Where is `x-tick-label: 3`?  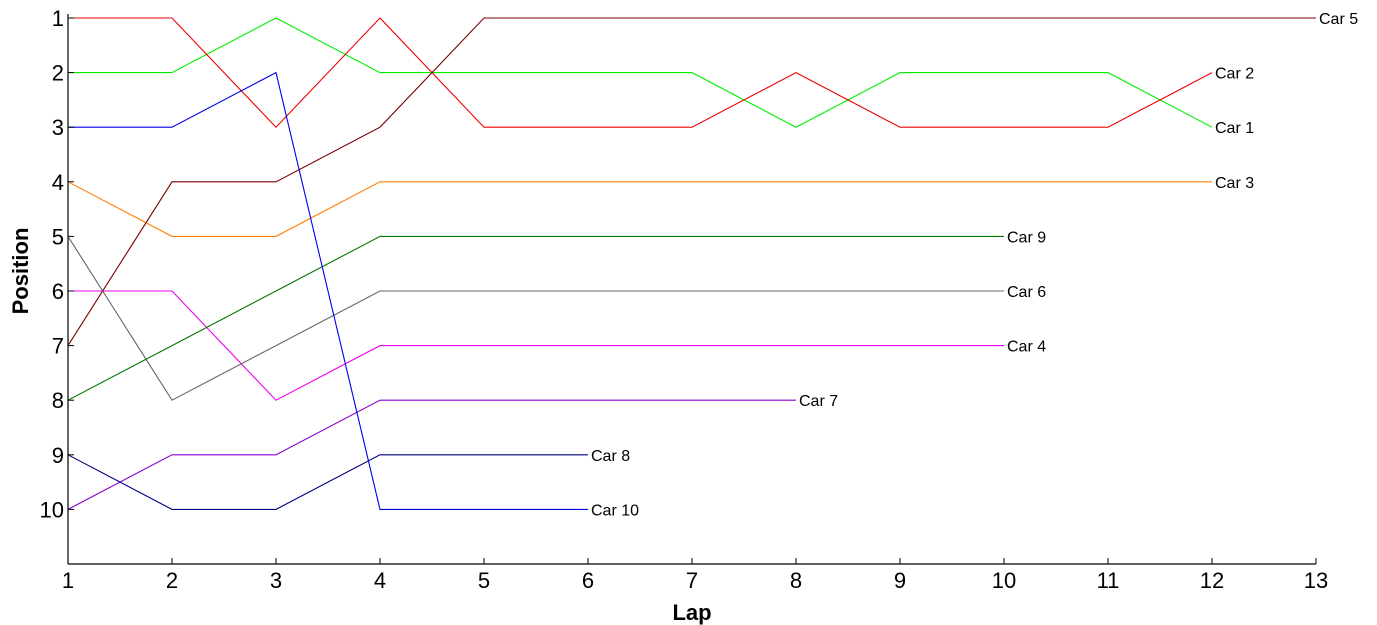 x-tick-label: 3 is located at coordinates (276, 580).